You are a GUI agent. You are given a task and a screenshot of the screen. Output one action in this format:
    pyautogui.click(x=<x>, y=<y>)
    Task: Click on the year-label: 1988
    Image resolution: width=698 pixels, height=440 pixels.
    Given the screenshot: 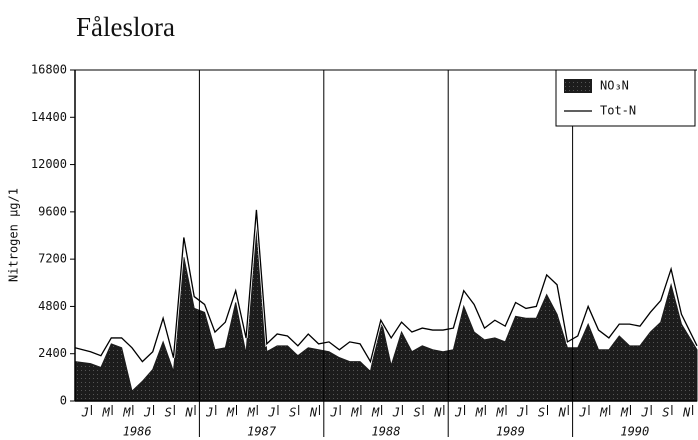 What is the action you would take?
    pyautogui.click(x=386, y=432)
    